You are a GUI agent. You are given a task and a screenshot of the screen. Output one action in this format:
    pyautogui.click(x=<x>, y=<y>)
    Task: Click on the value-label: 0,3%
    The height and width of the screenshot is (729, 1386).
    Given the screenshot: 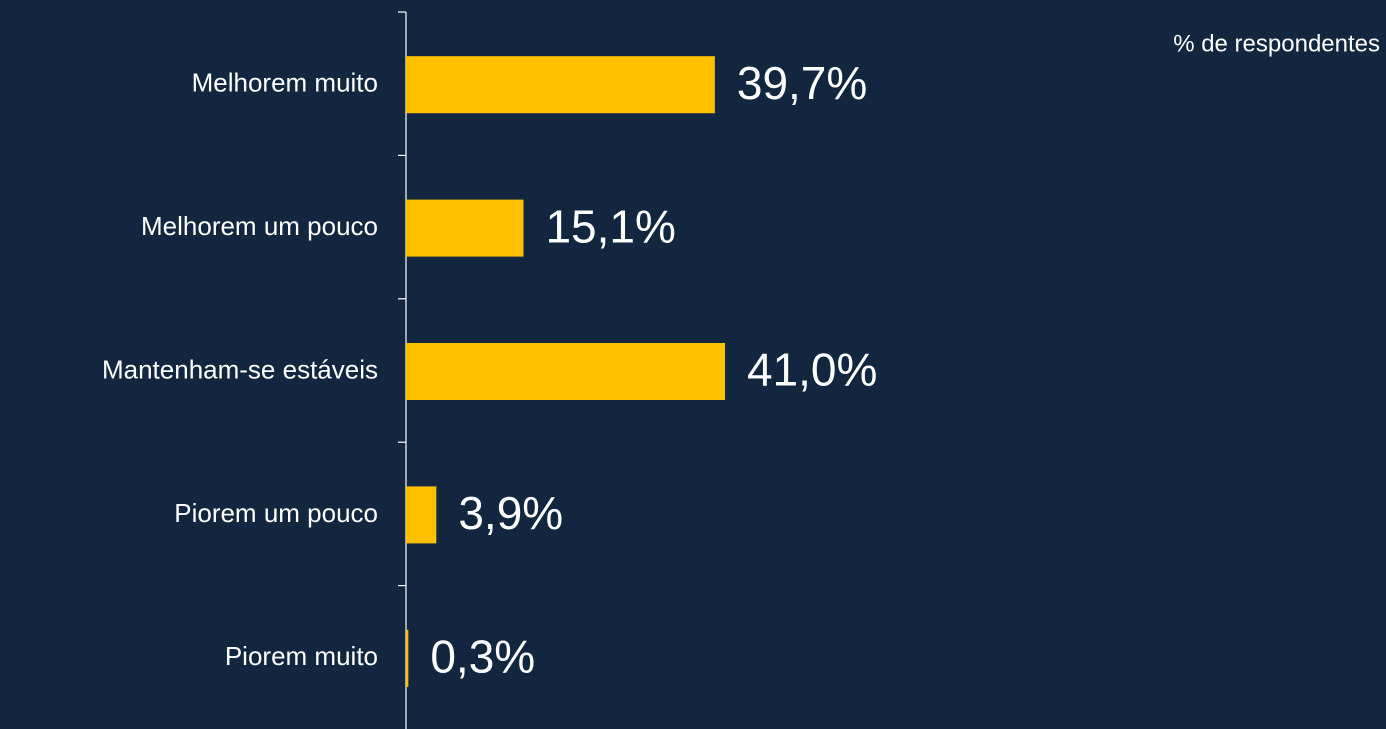 What is the action you would take?
    pyautogui.click(x=482, y=656)
    